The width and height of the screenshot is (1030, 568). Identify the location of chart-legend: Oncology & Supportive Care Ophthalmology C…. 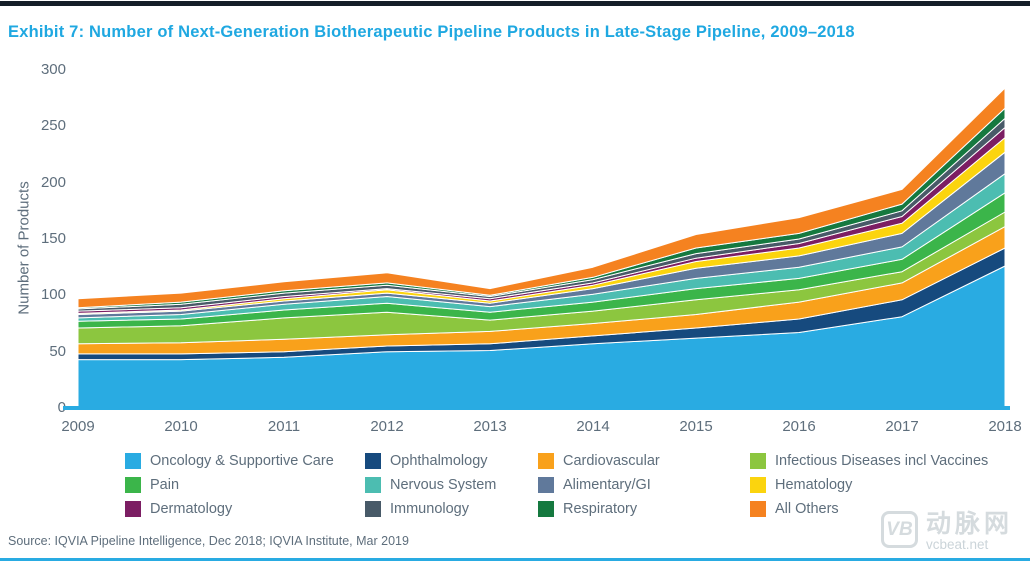
(570, 484).